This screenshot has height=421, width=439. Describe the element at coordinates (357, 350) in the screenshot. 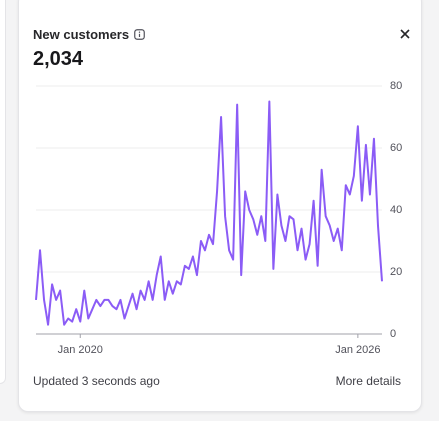

I see `x-tick-label: Jan 2026` at that location.